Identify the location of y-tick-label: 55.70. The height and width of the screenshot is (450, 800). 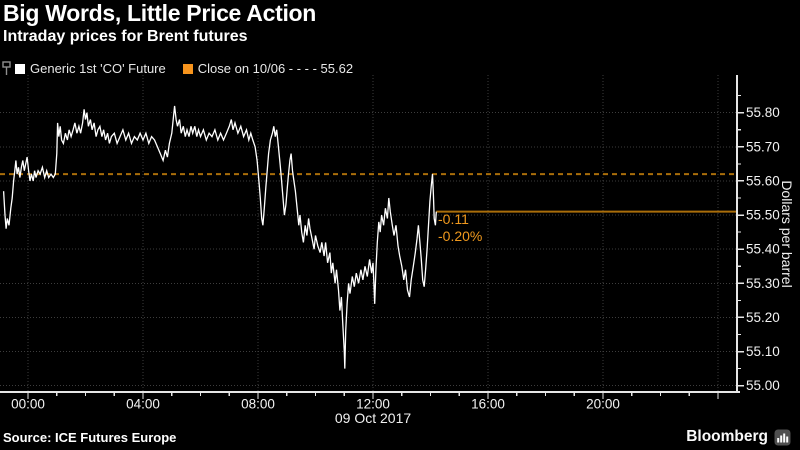
(763, 146).